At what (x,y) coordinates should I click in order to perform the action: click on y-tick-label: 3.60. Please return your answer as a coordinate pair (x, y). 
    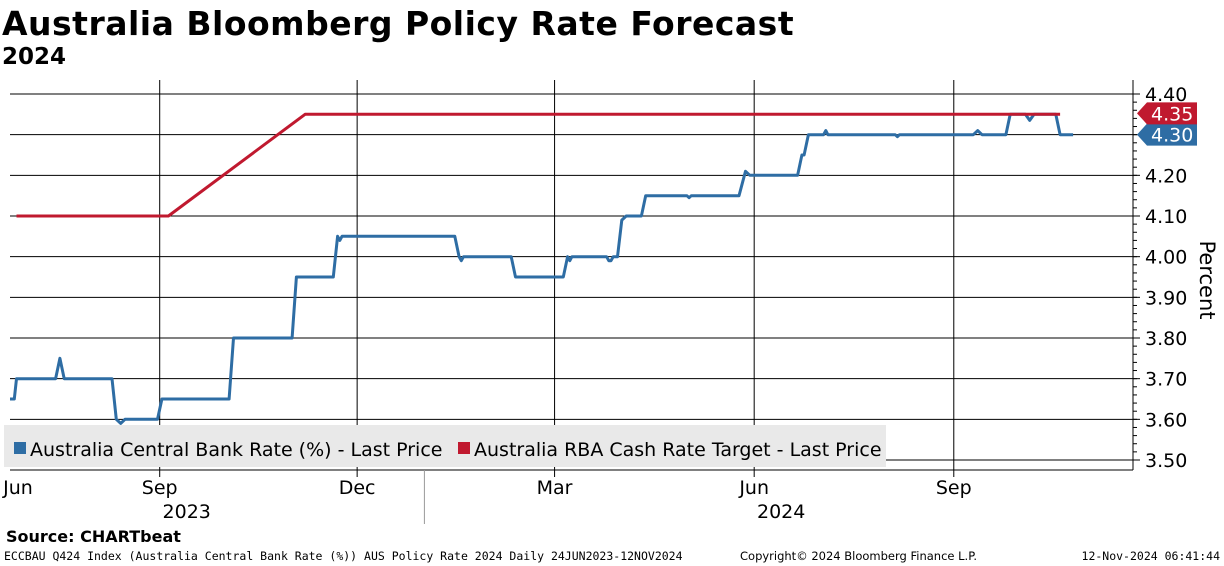
    Looking at the image, I should click on (1166, 420).